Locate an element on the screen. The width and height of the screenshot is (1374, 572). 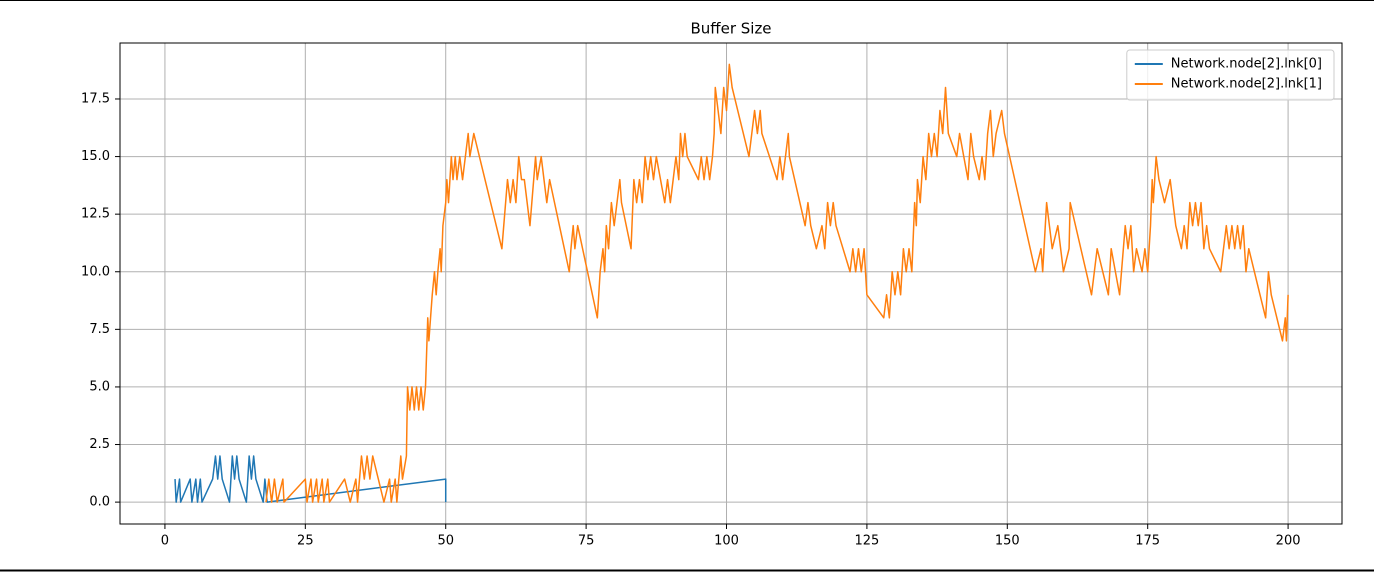
x-tick-label: 75 is located at coordinates (586, 541).